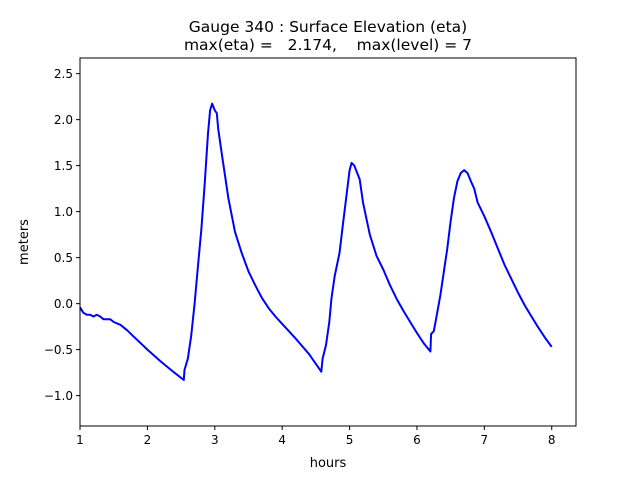 Image resolution: width=640 pixels, height=480 pixels. What do you see at coordinates (63, 258) in the screenshot?
I see `y-tick-label: 0.5` at bounding box center [63, 258].